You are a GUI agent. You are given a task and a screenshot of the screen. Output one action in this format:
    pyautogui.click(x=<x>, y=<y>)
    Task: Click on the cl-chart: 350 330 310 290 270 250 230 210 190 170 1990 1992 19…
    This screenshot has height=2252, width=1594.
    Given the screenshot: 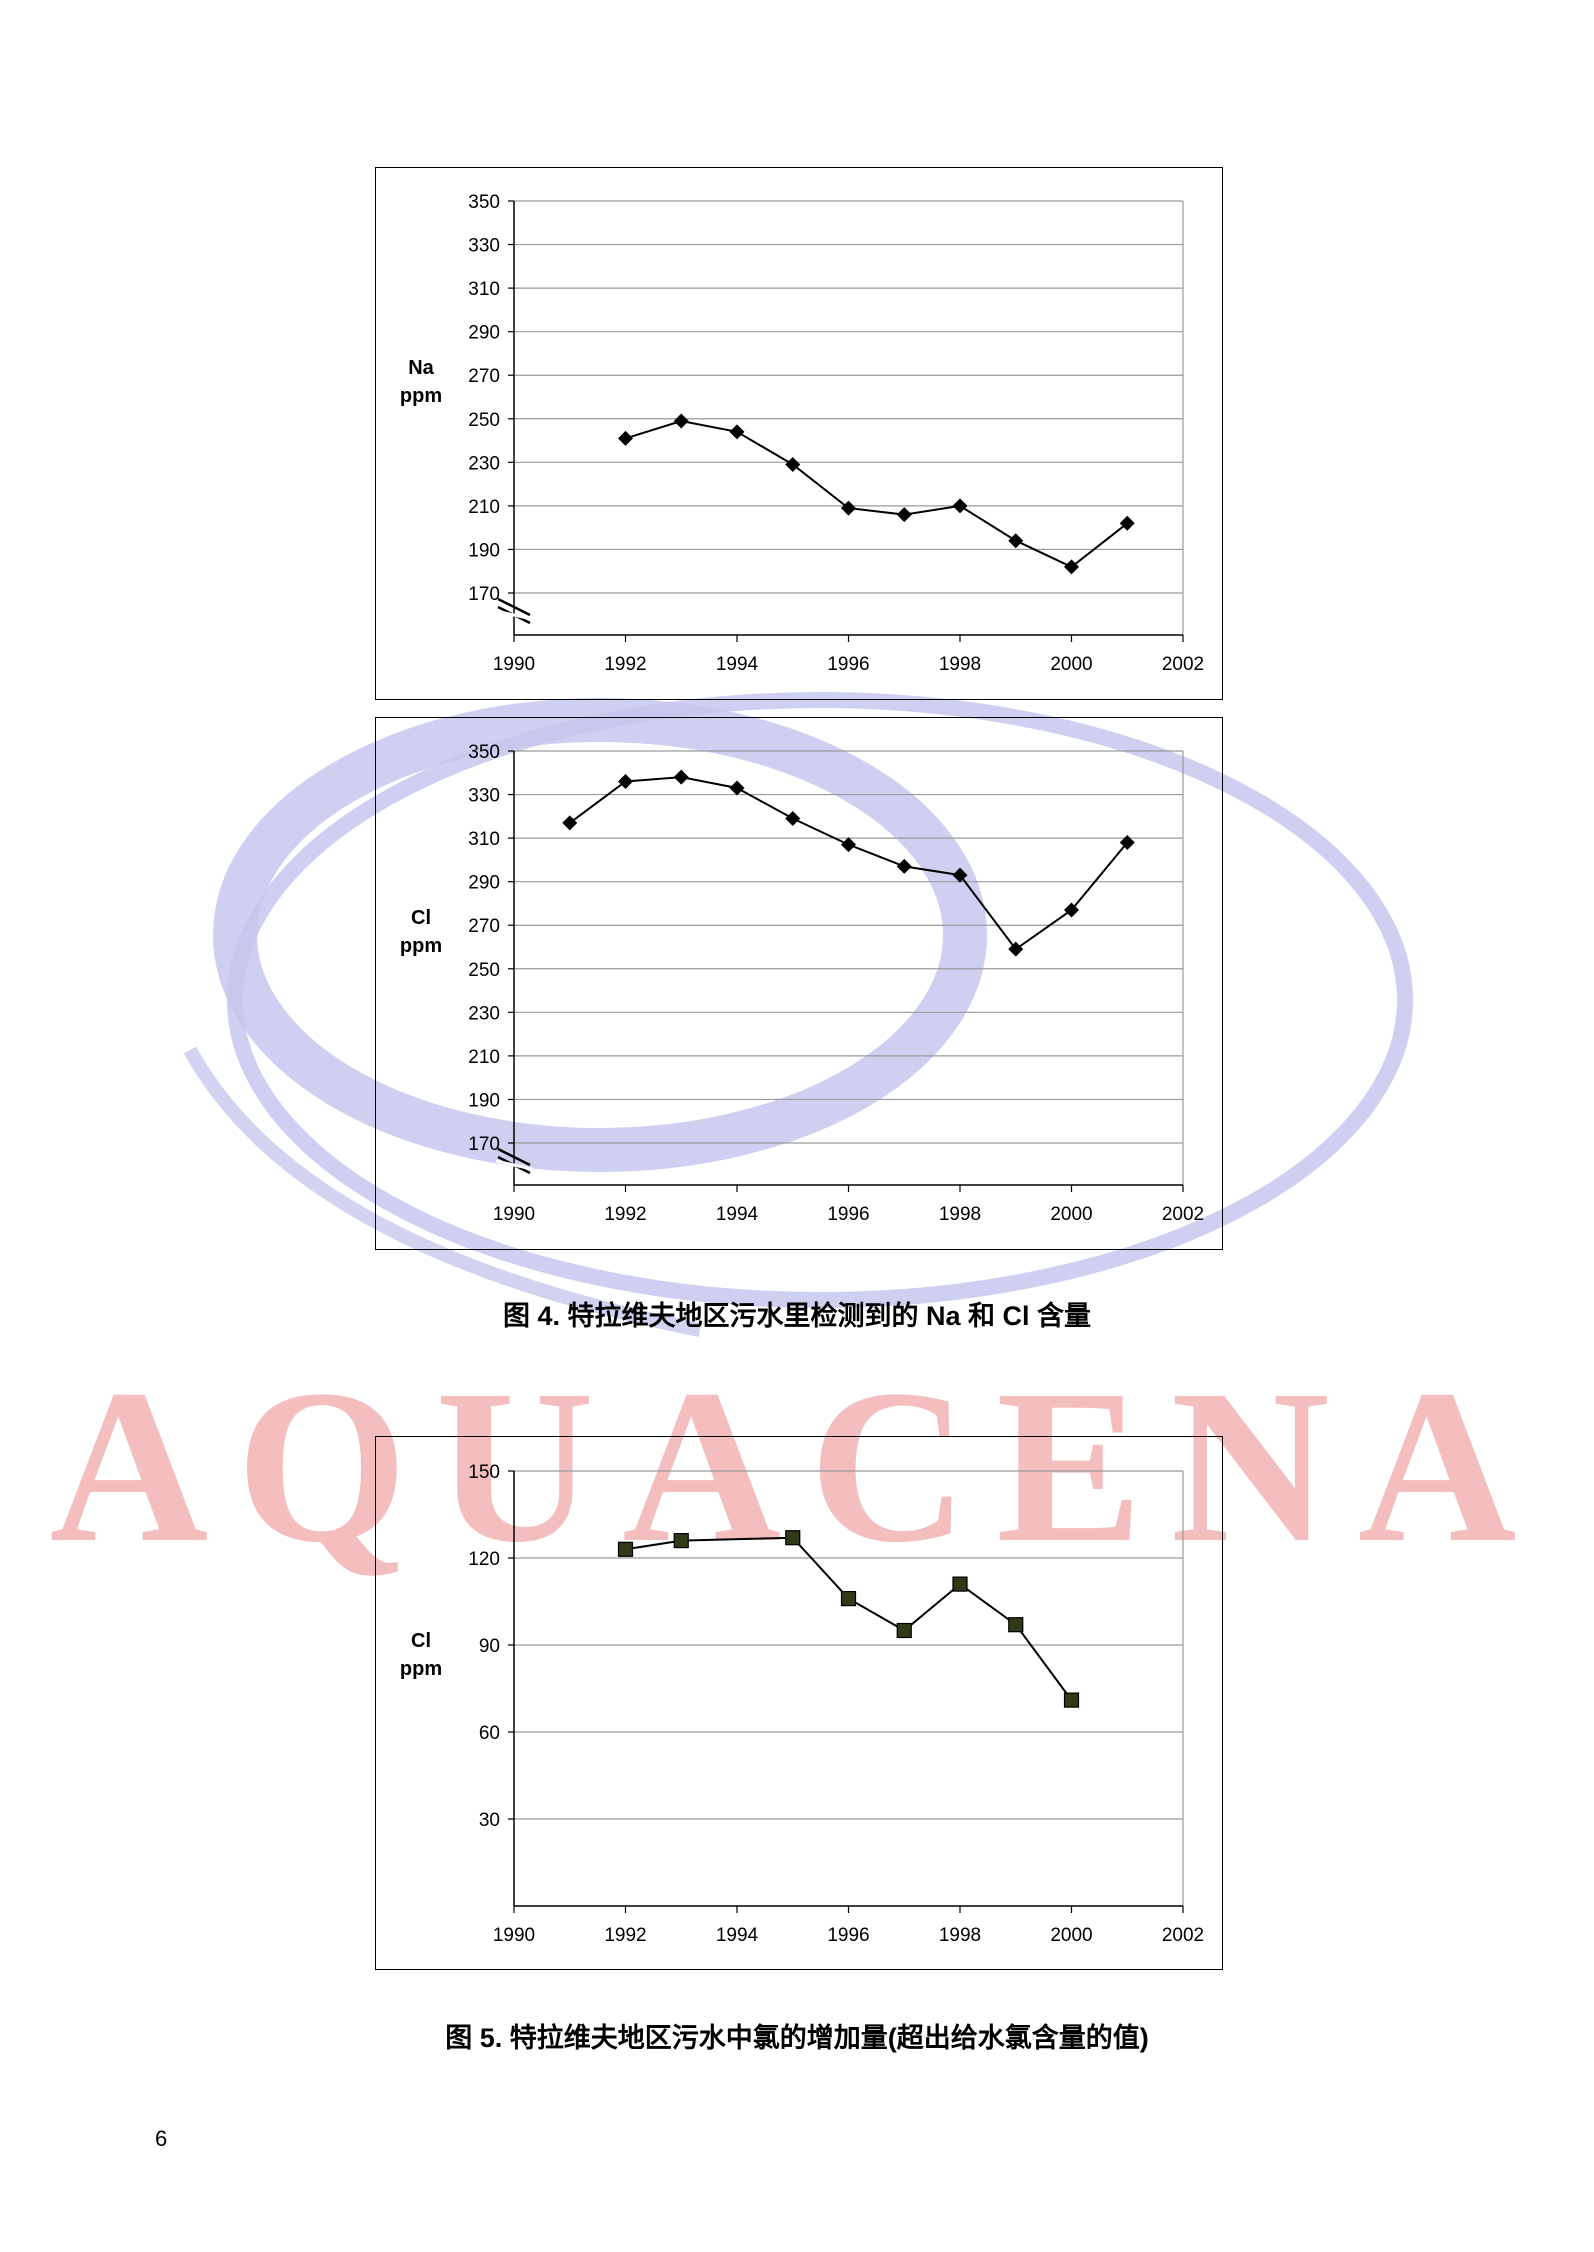 What is the action you would take?
    pyautogui.click(x=799, y=983)
    